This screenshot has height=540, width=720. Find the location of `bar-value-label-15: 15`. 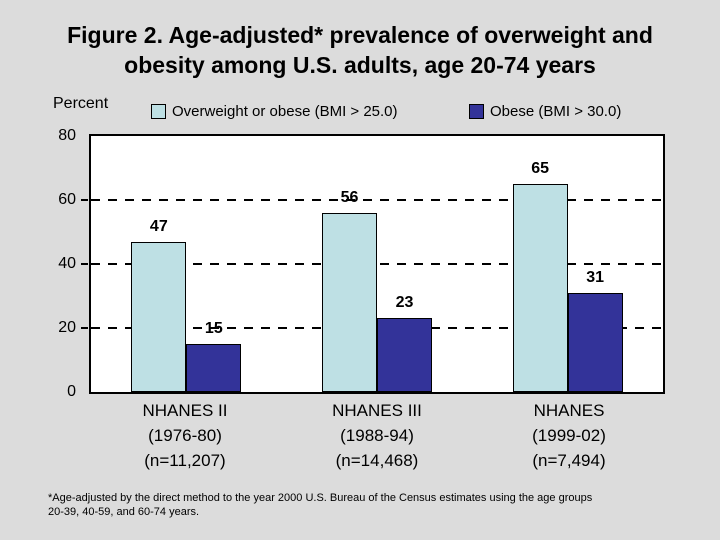

bar-value-label-15: 15 is located at coordinates (213, 328).